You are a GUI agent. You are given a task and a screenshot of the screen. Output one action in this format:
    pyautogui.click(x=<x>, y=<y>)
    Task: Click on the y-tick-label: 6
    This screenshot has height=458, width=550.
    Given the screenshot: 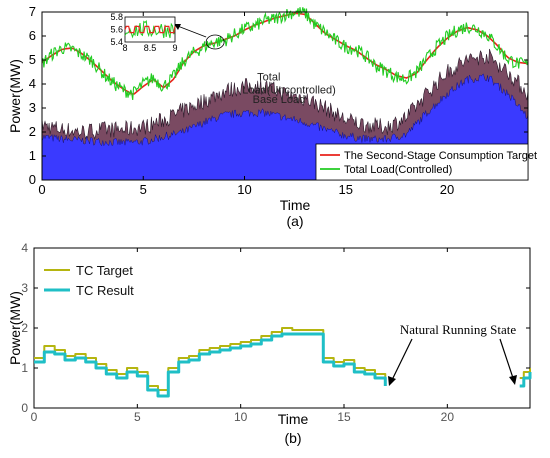 What is the action you would take?
    pyautogui.click(x=32, y=35)
    